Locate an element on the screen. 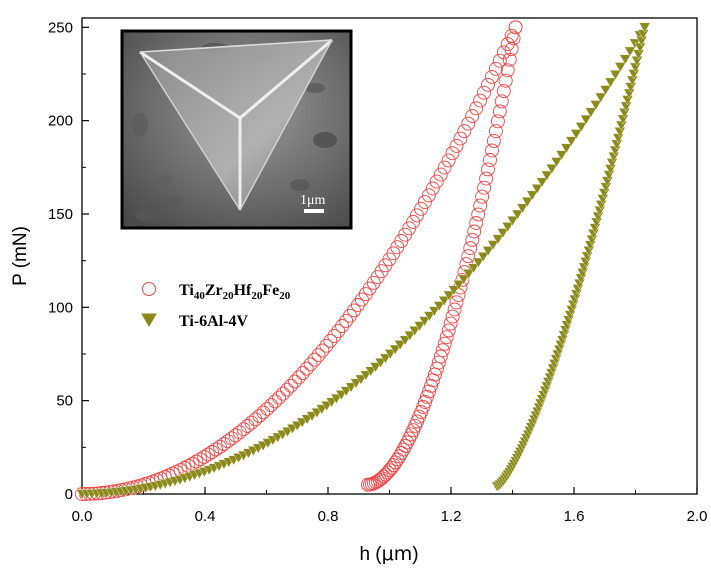  y-tick-label: 250 is located at coordinates (60, 27).